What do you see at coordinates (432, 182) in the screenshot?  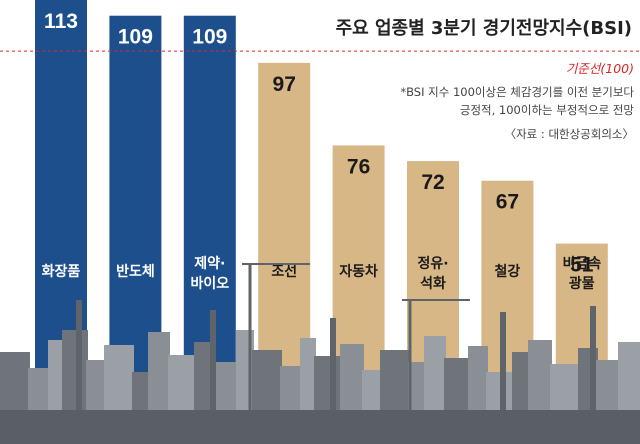 I see `value-label-5: 72` at bounding box center [432, 182].